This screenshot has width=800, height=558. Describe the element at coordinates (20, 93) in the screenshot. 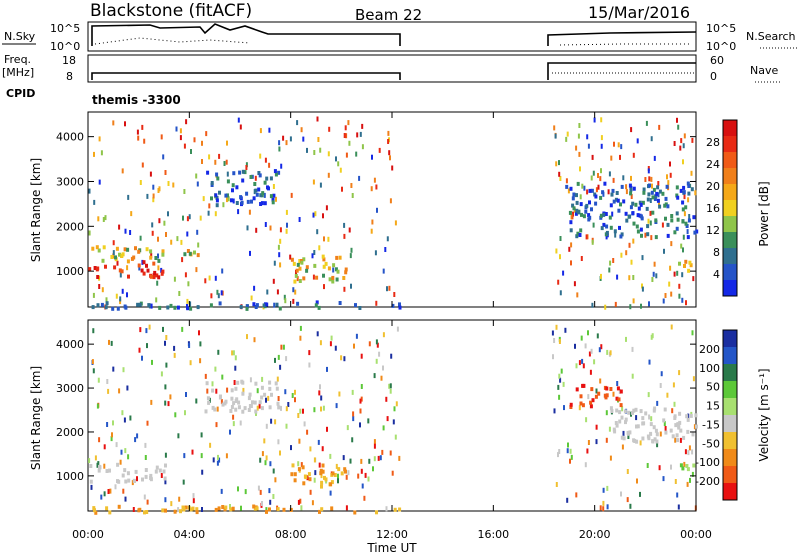

I see `cpid-label: CPID` at that location.